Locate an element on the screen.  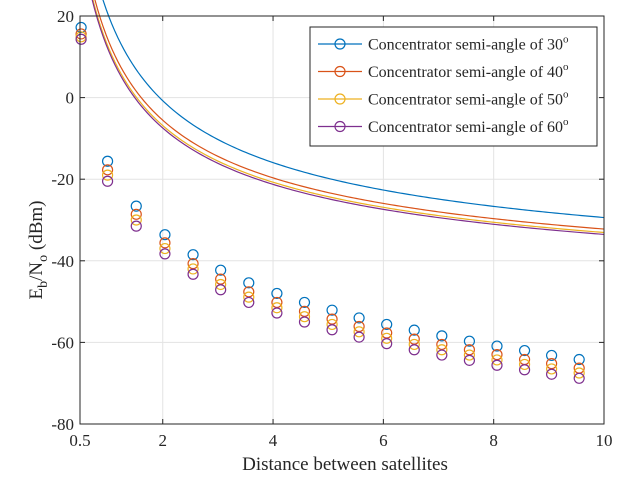
x-tick-label: 2 is located at coordinates (162, 440).